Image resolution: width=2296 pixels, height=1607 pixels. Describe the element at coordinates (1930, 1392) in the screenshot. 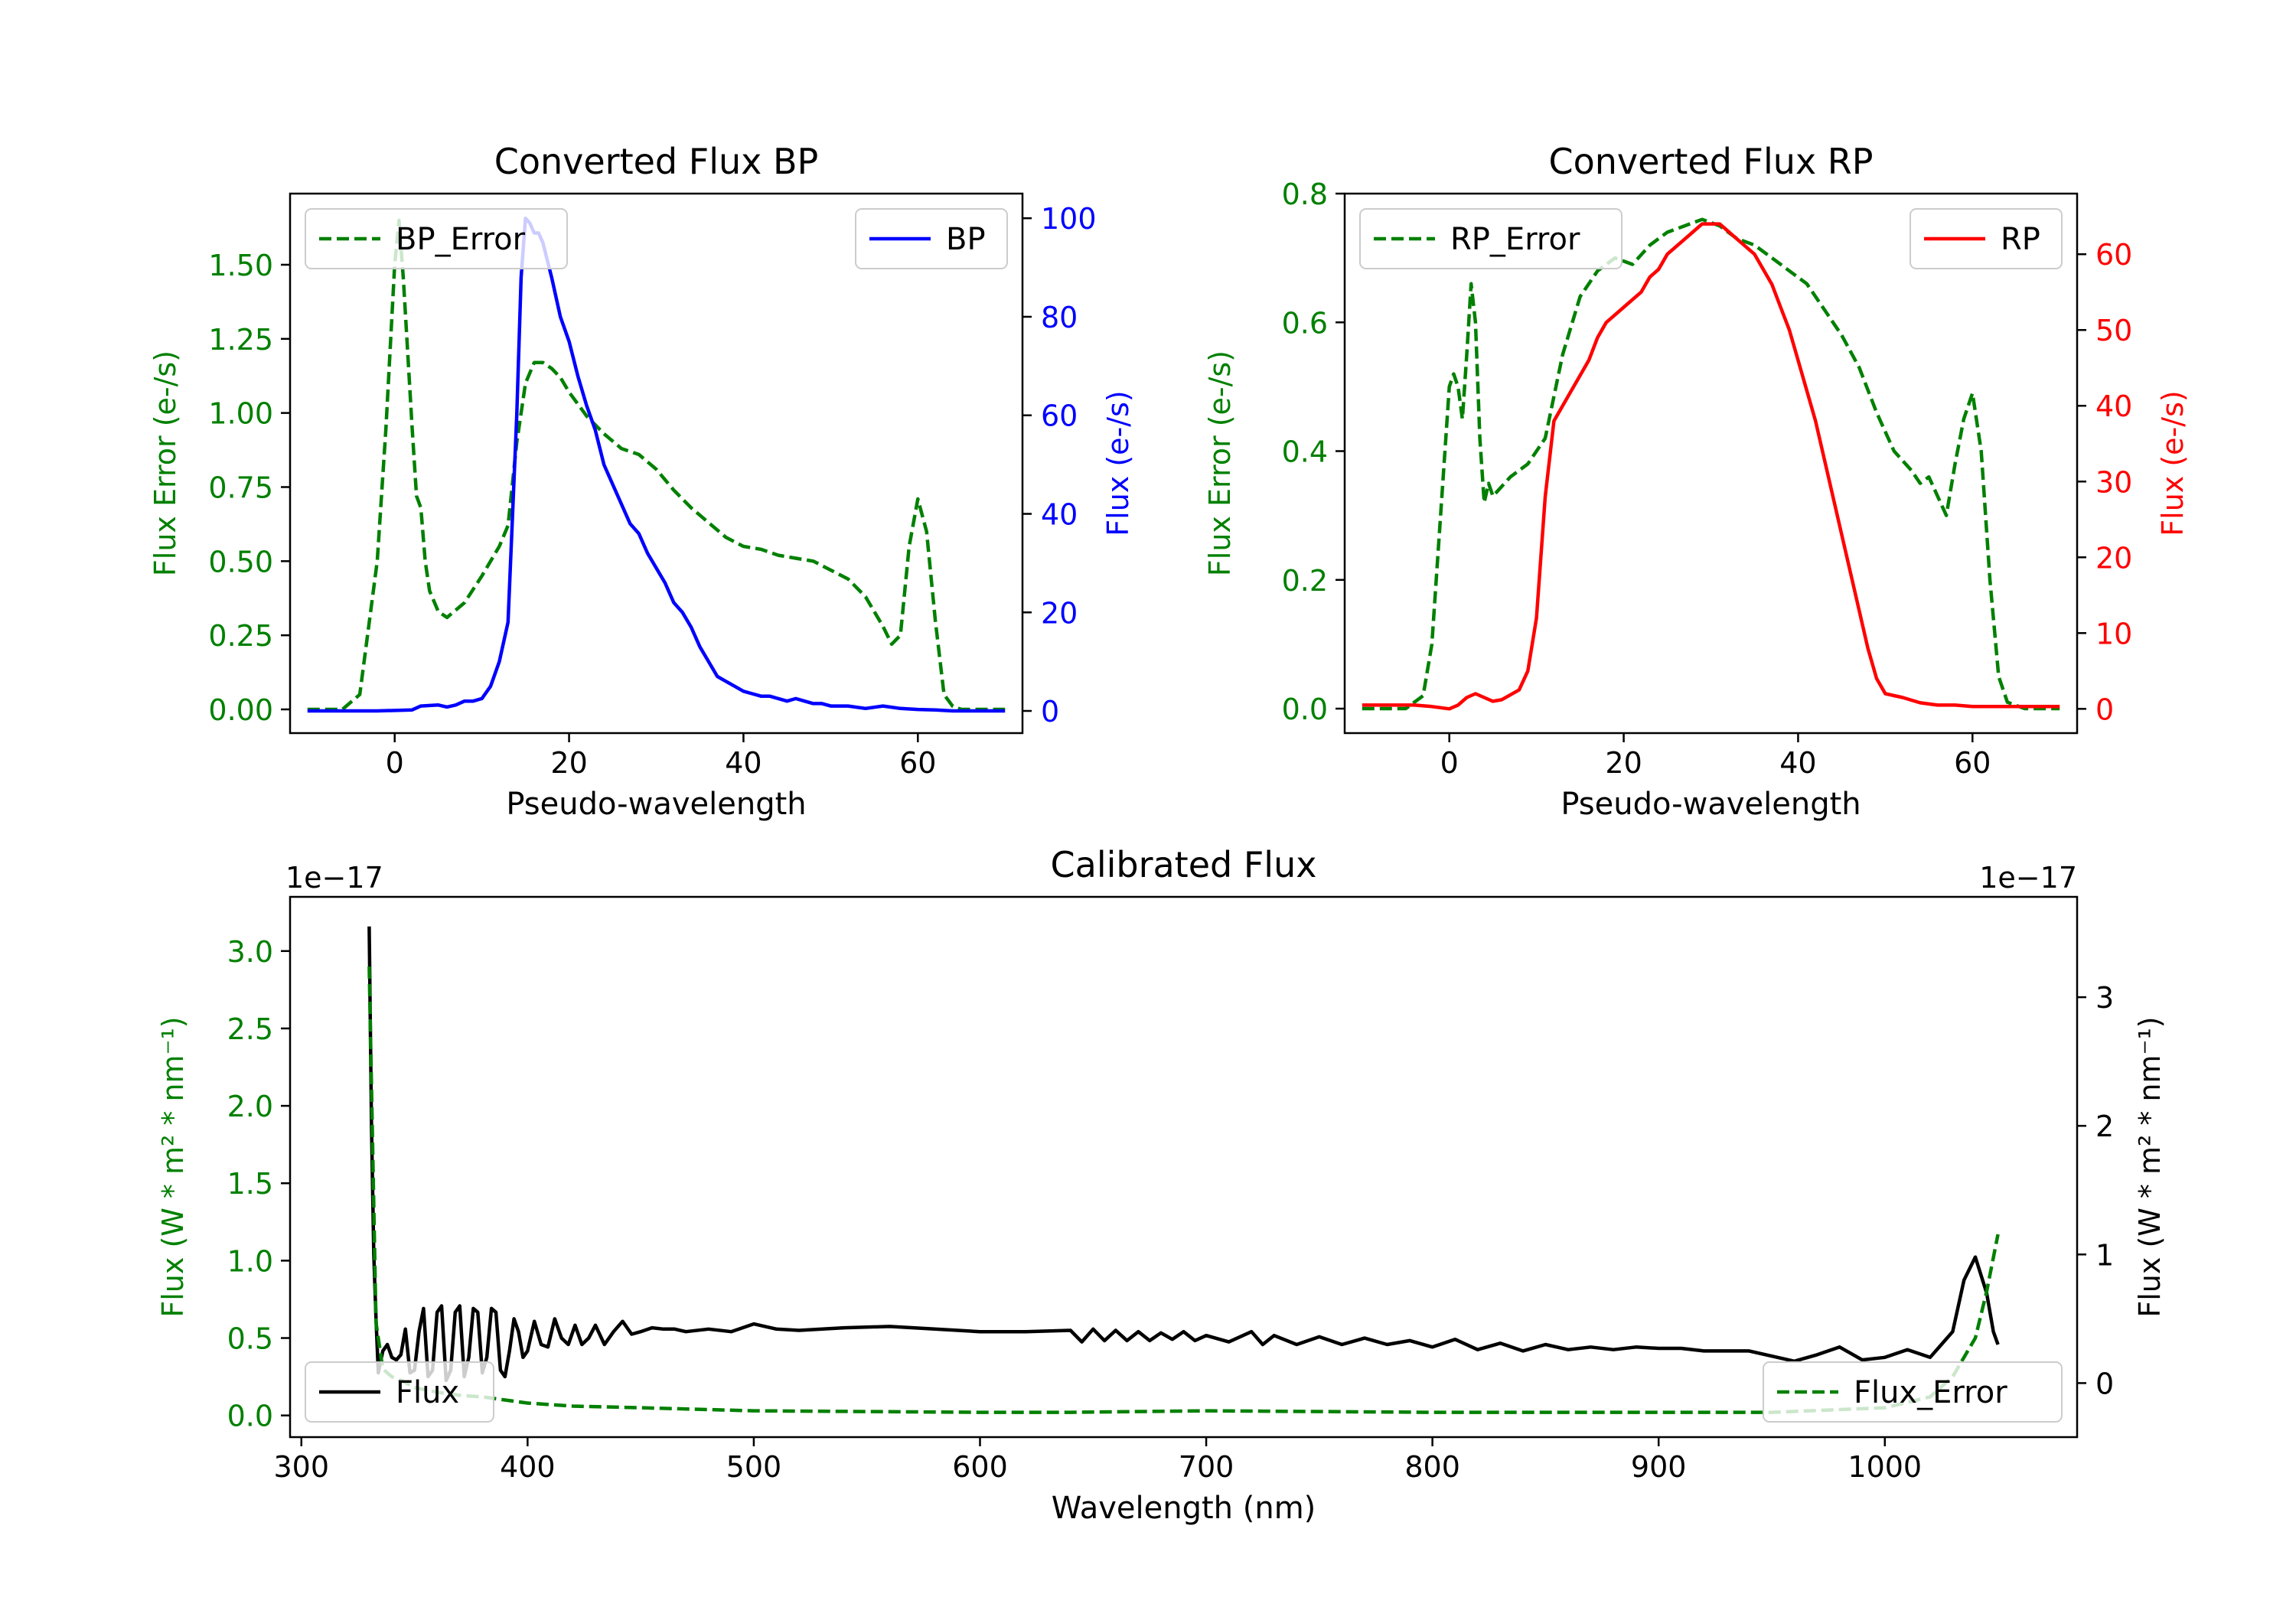

I see `legend-label: Flux_Error` at that location.